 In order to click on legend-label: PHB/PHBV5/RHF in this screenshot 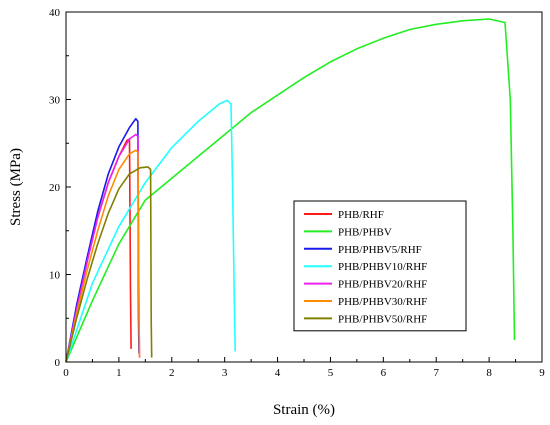, I will do `click(380, 250)`.